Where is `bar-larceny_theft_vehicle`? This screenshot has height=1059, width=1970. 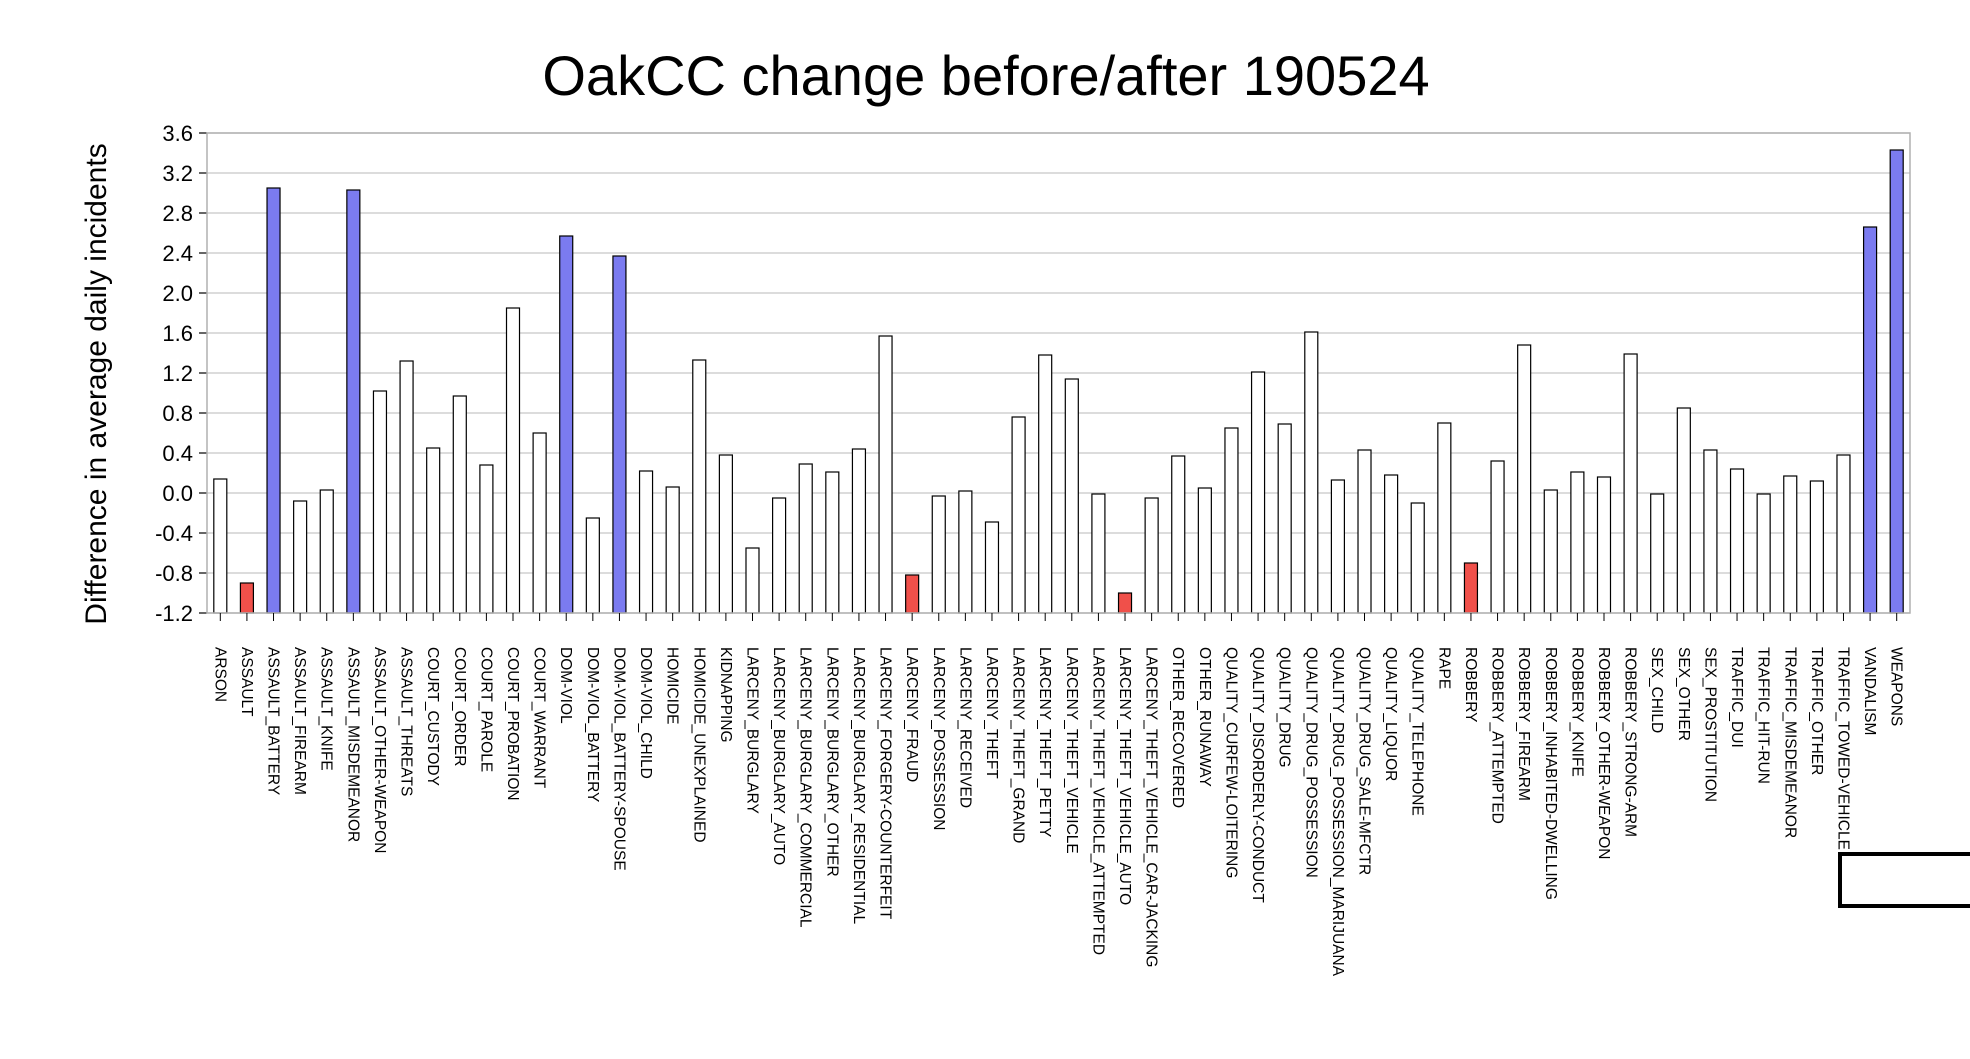 bar-larceny_theft_vehicle is located at coordinates (1071, 496).